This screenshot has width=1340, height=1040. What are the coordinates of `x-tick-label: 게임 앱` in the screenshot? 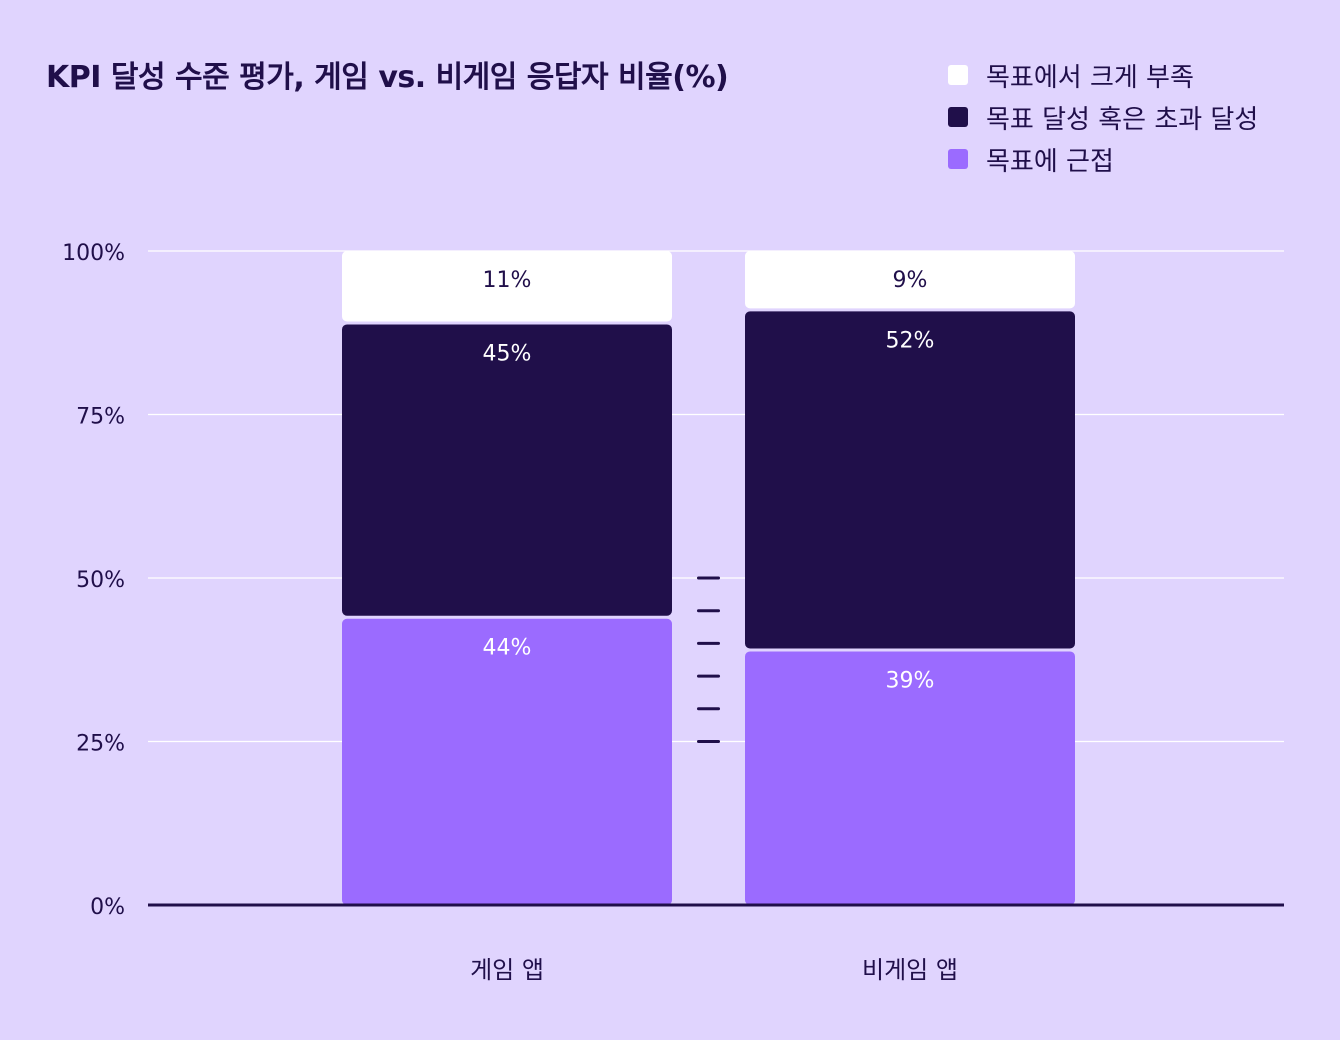 It's located at (507, 970).